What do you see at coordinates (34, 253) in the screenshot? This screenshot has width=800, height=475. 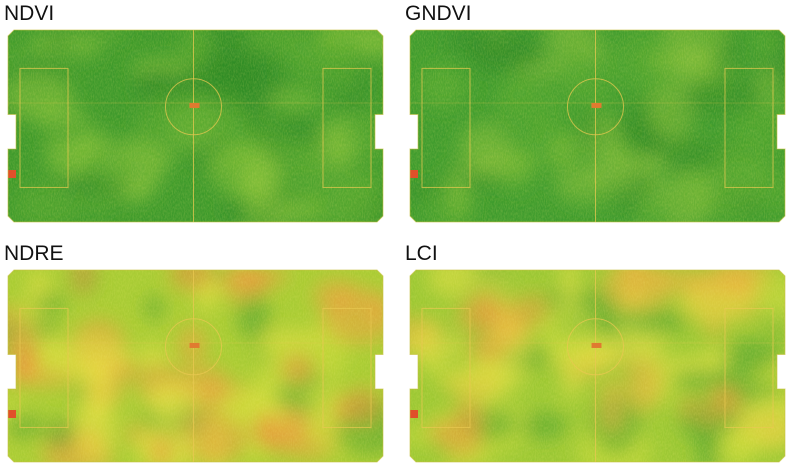 I see `panel-label: NDRE` at bounding box center [34, 253].